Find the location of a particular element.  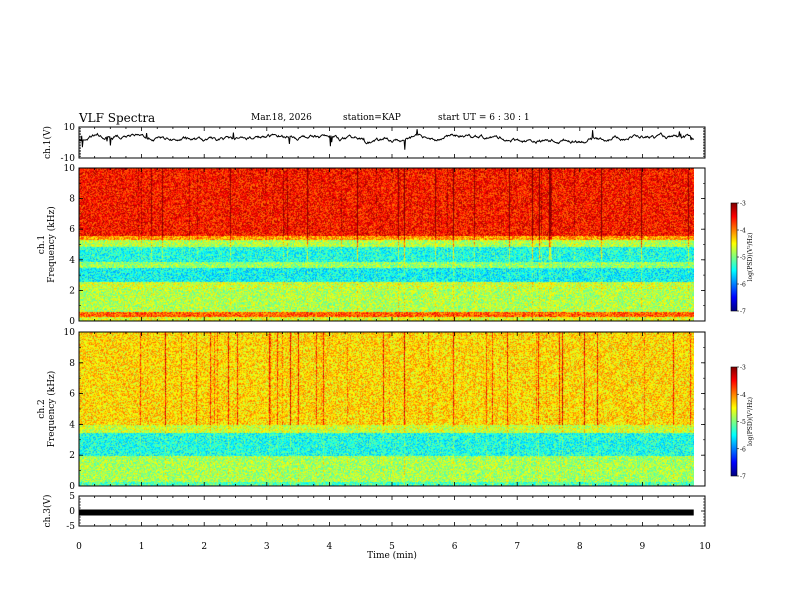

xtick-label: 10 is located at coordinates (705, 547).